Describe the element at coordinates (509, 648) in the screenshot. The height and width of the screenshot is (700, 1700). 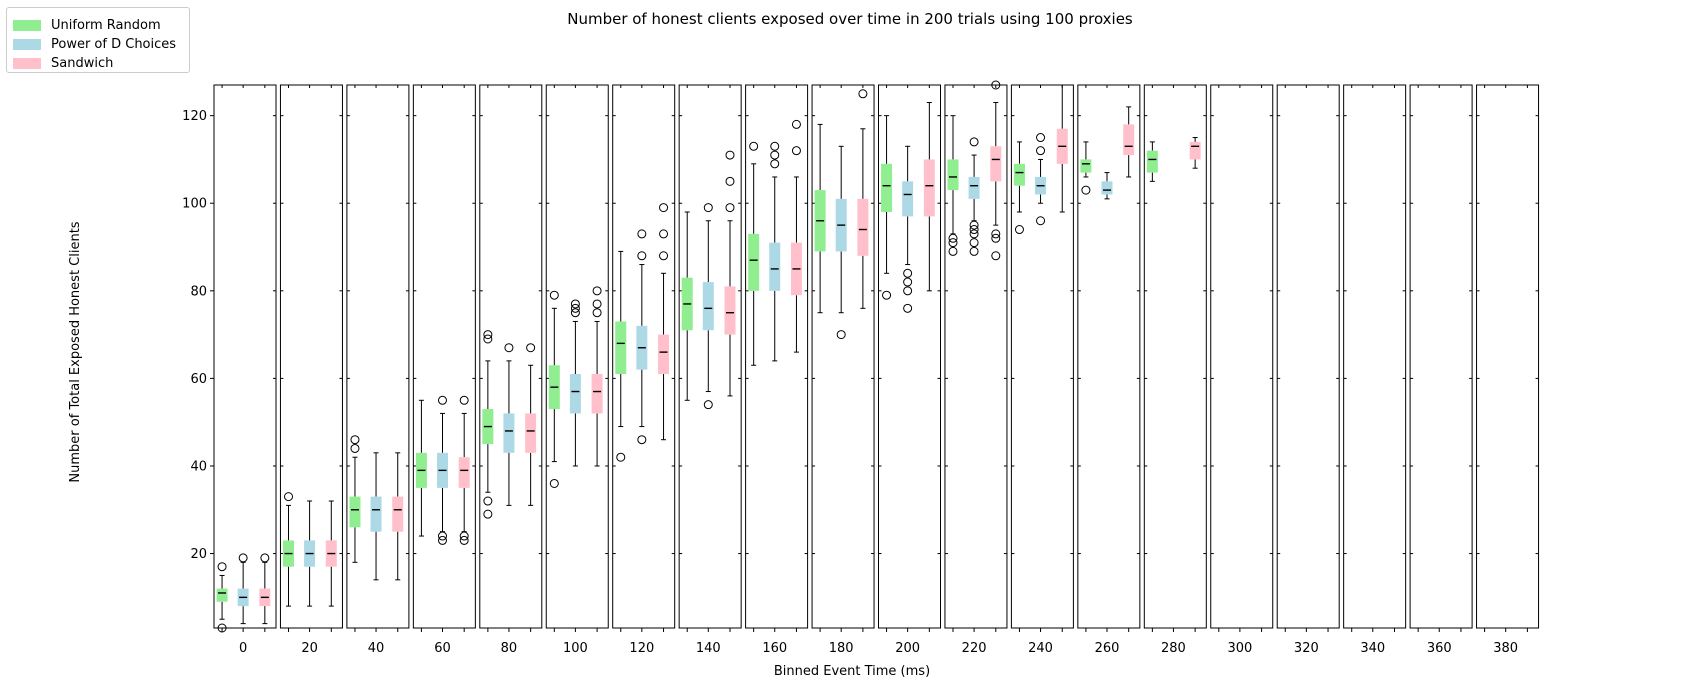
I see `x-tick-label: 80` at that location.